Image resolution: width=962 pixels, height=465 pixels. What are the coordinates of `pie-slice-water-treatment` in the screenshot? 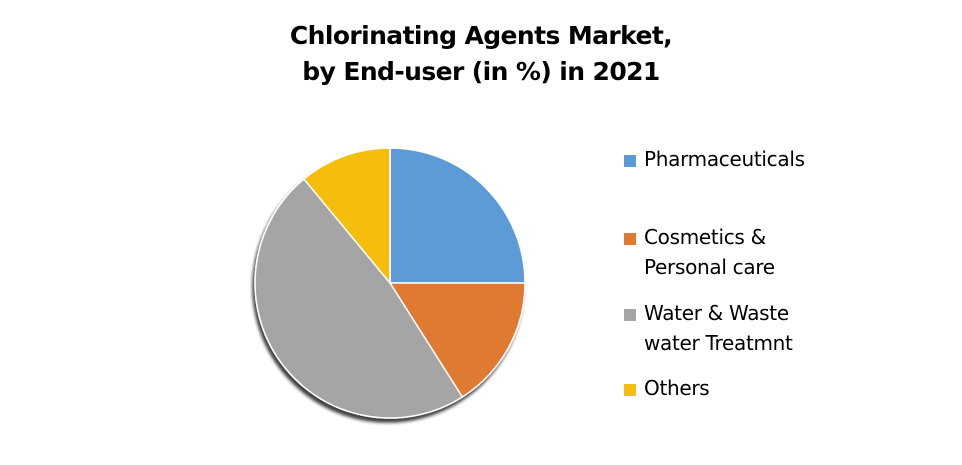 It's located at (359, 298).